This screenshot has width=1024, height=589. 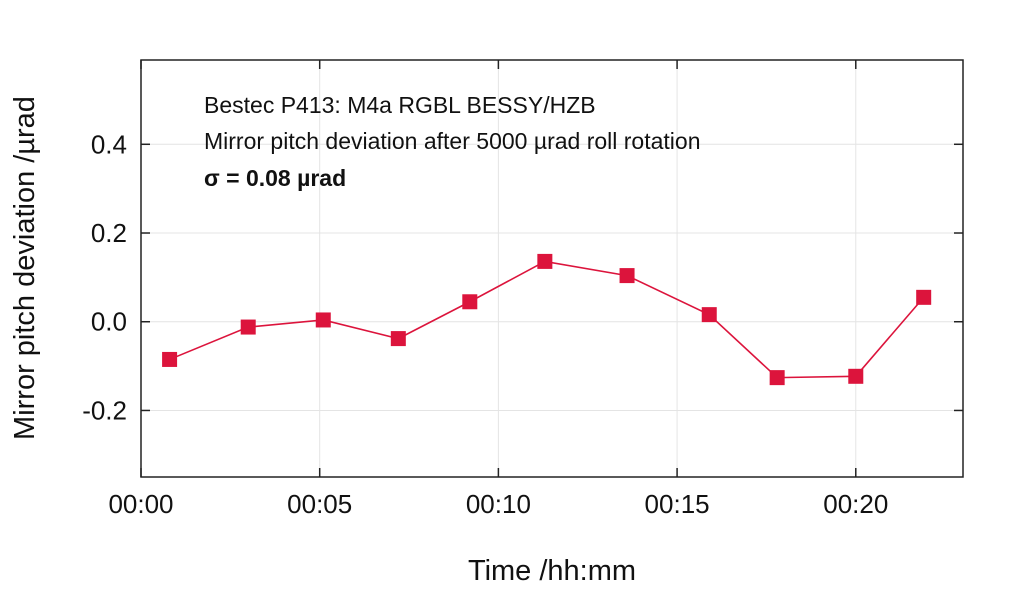 What do you see at coordinates (109, 233) in the screenshot?
I see `y-tick-label-2: 0.2` at bounding box center [109, 233].